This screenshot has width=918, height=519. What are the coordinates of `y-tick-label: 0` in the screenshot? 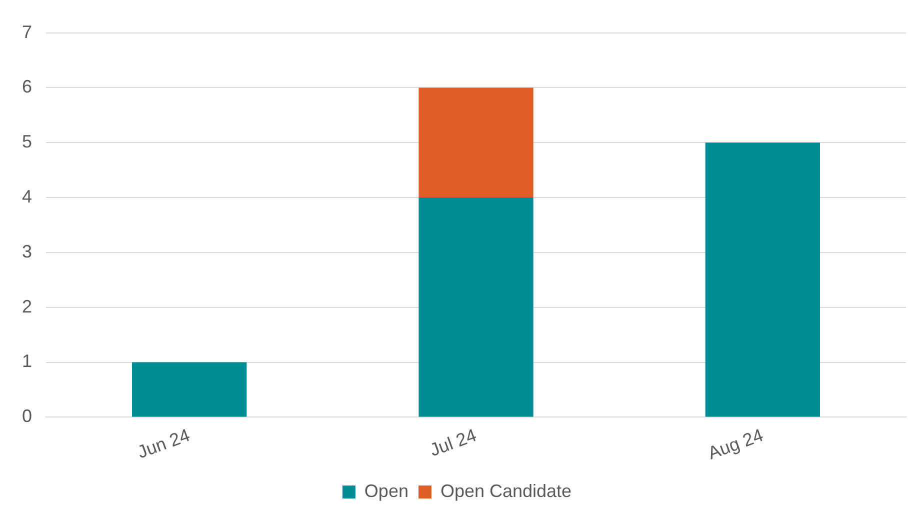 It's located at (27, 416).